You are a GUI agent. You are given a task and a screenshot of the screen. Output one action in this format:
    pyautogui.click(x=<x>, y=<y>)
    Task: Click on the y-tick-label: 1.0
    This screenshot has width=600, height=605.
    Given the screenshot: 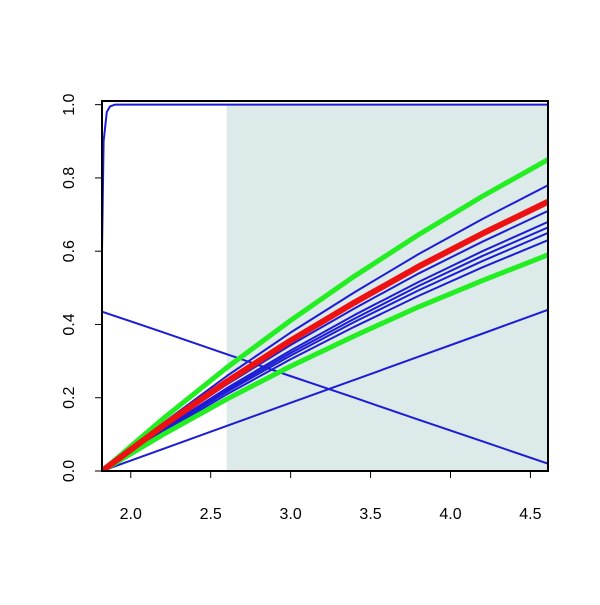 What is the action you would take?
    pyautogui.click(x=69, y=104)
    